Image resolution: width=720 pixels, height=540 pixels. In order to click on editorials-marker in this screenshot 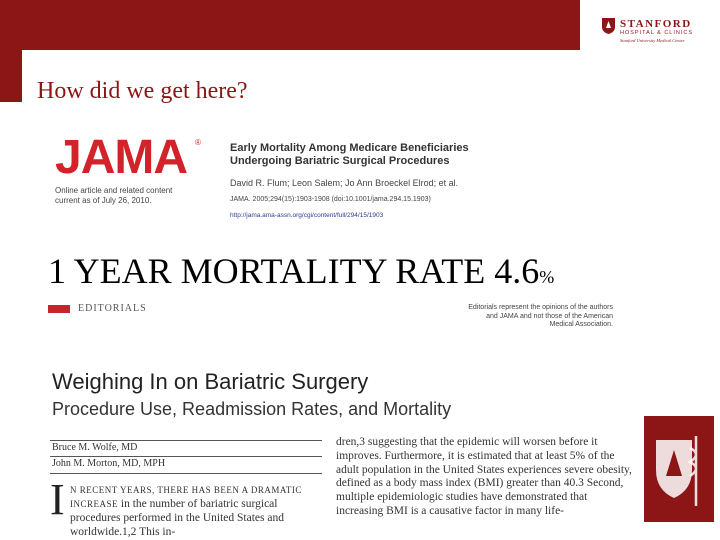, I will do `click(59, 309)`.